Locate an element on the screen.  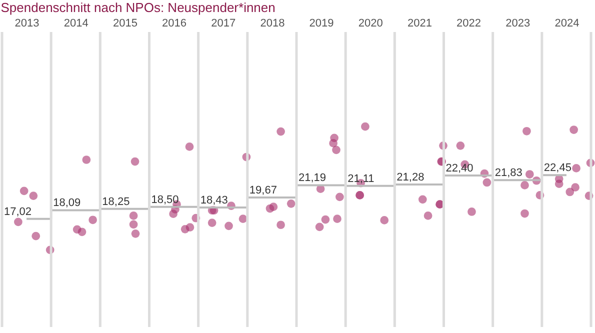
data-label: 18,50 is located at coordinates (165, 200).